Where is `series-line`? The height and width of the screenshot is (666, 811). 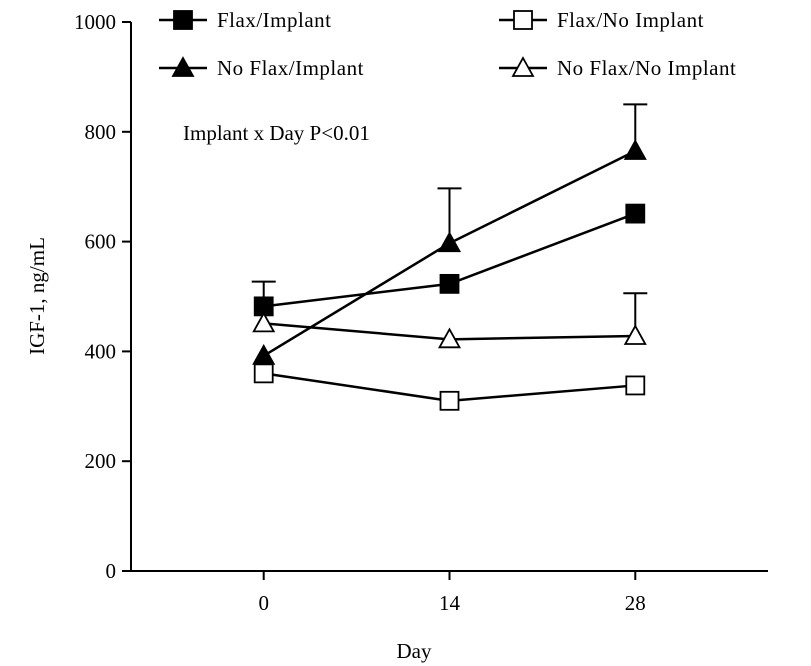 series-line is located at coordinates (449, 253).